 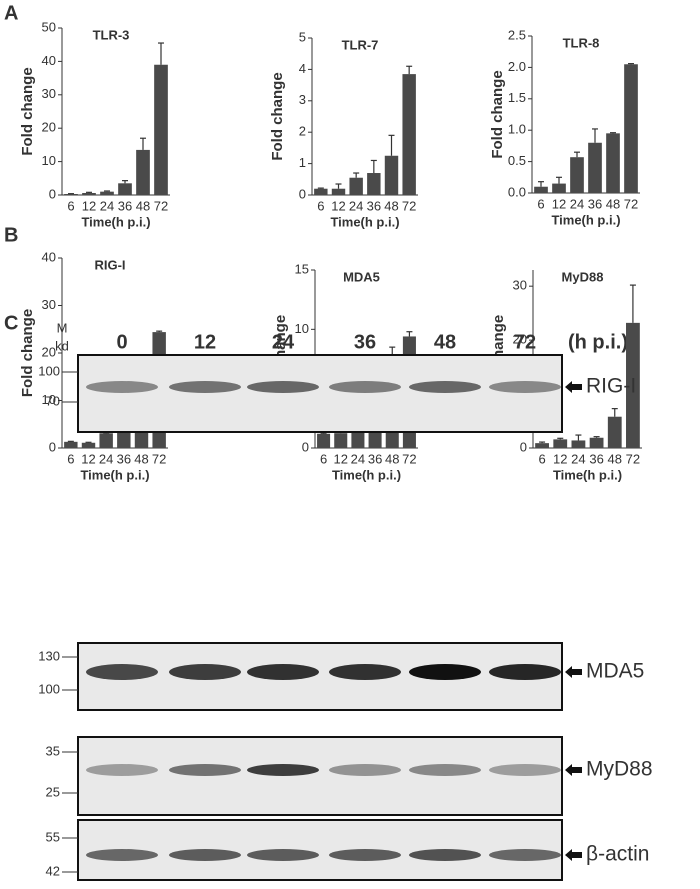 I want to click on marker-label: 70, so click(x=53, y=400).